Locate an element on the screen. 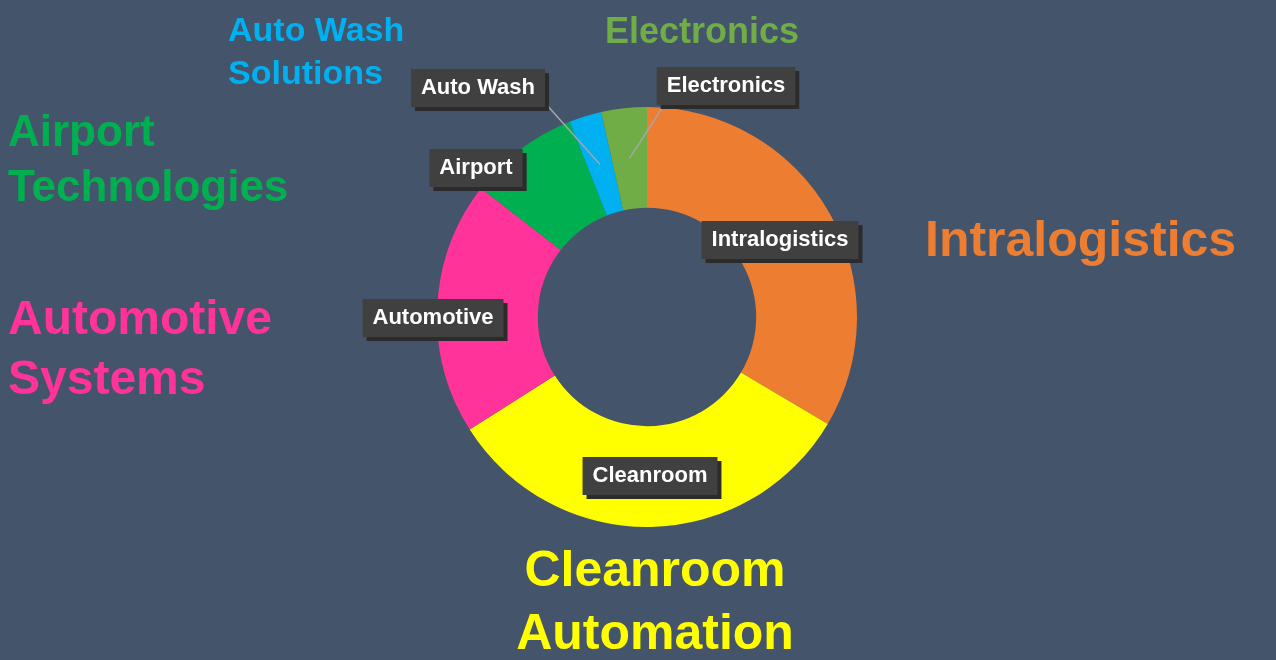 This screenshot has height=660, width=1276. slice-label: Cleanroom is located at coordinates (650, 475).